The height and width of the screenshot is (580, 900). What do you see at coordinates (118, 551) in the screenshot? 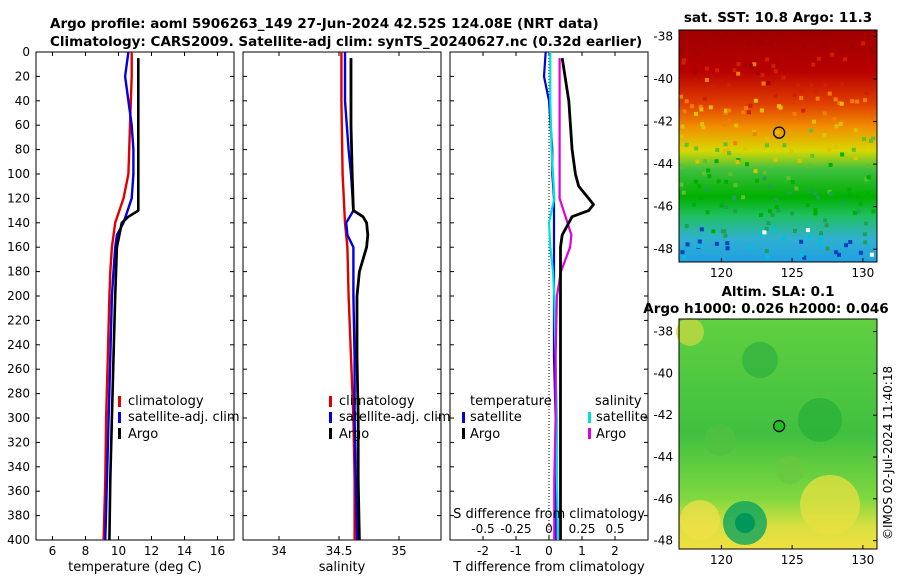
I see `temperature-tick-label: 10` at bounding box center [118, 551].